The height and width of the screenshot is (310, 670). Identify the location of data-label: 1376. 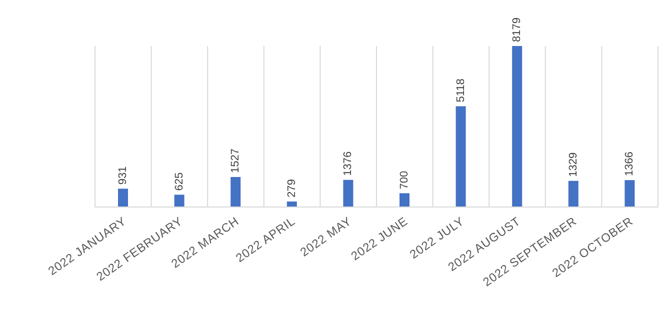
(348, 163).